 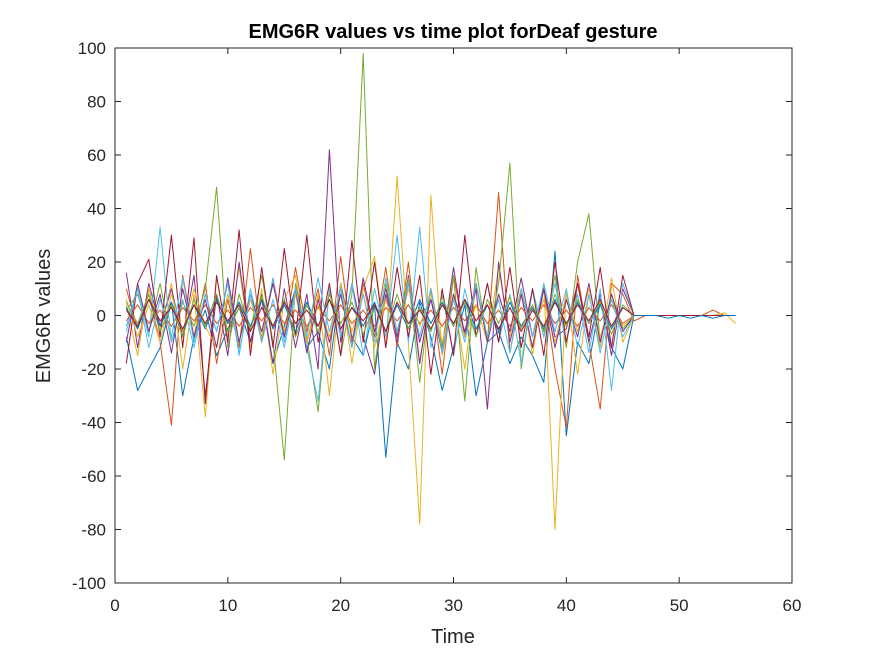 I want to click on y-tick-label: 60, so click(x=96, y=155).